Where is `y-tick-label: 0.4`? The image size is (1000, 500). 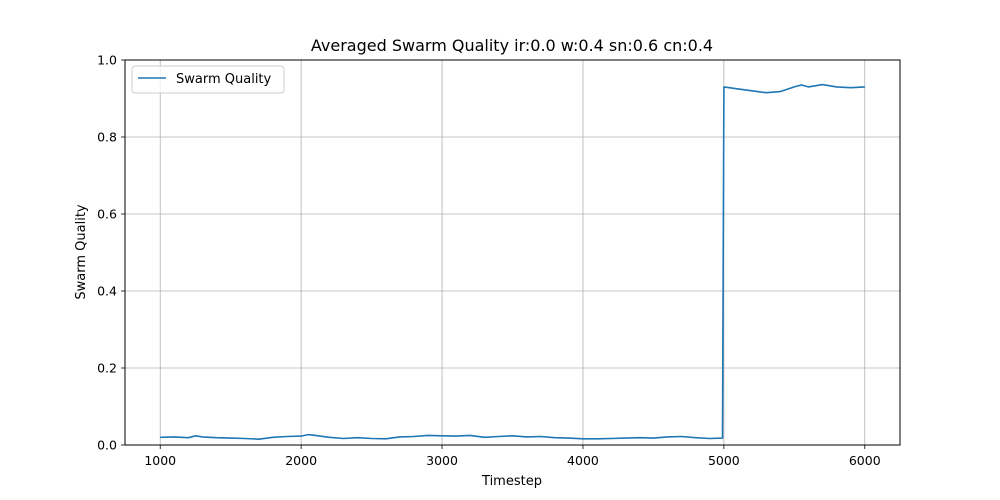 y-tick-label: 0.4 is located at coordinates (107, 291).